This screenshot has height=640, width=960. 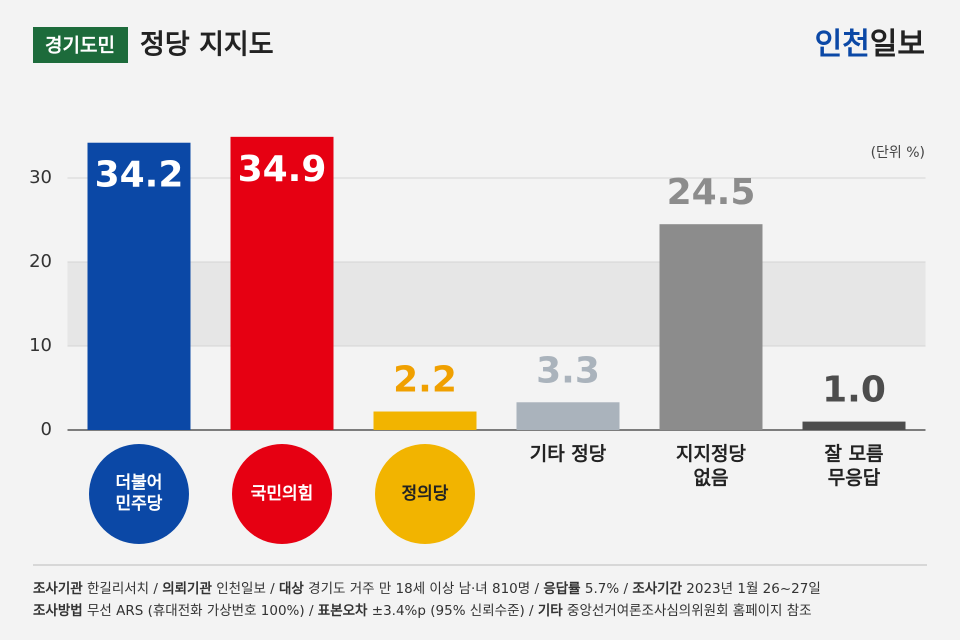 What do you see at coordinates (139, 494) in the screenshot?
I see `category-logo: 더불어 민주당` at bounding box center [139, 494].